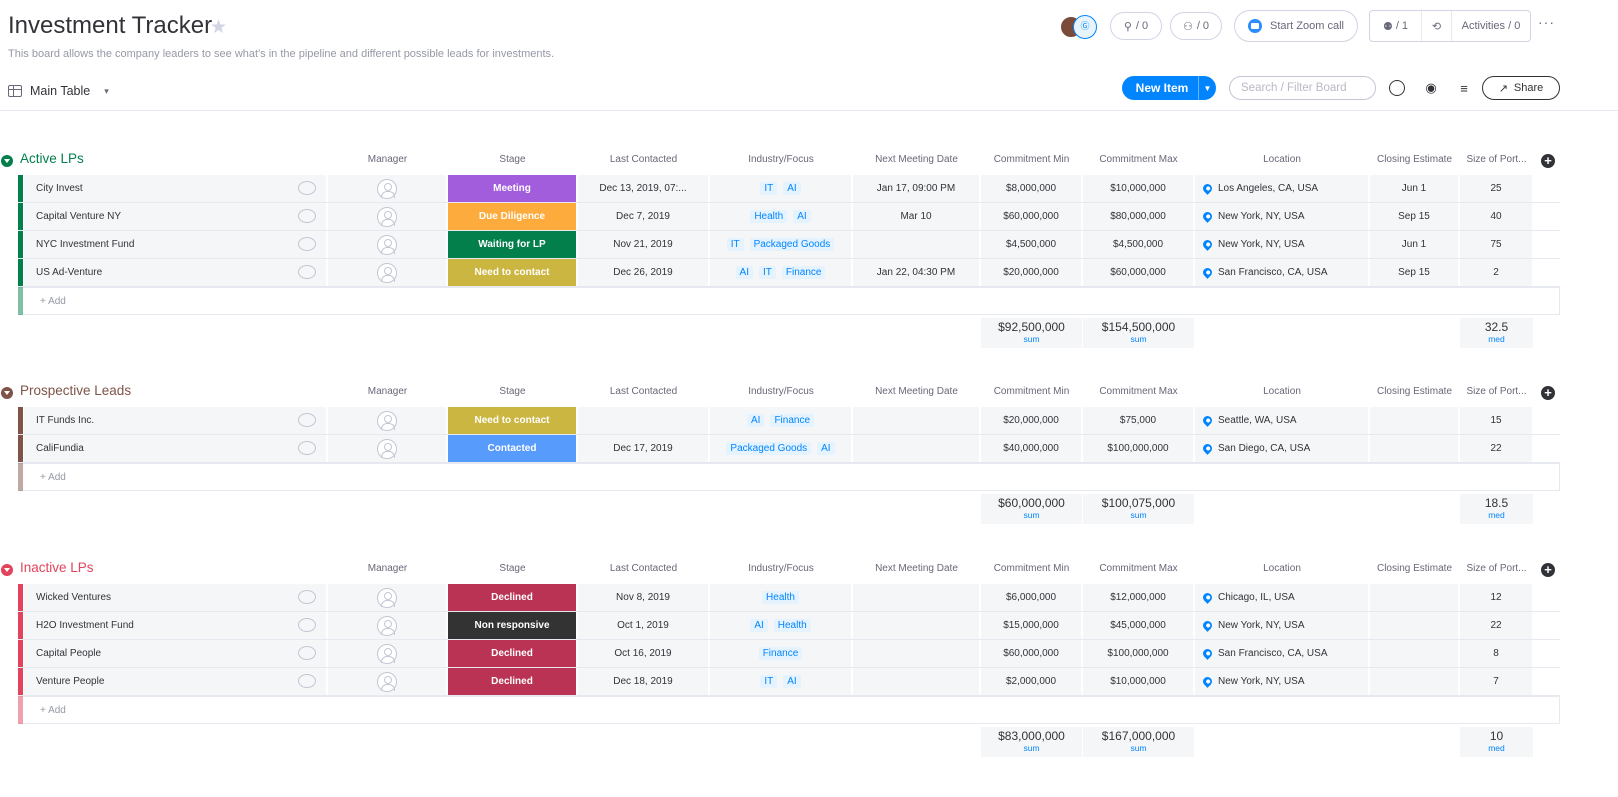 This screenshot has width=1618, height=797. What do you see at coordinates (387, 448) in the screenshot?
I see `person-placeholder-icon` at bounding box center [387, 448].